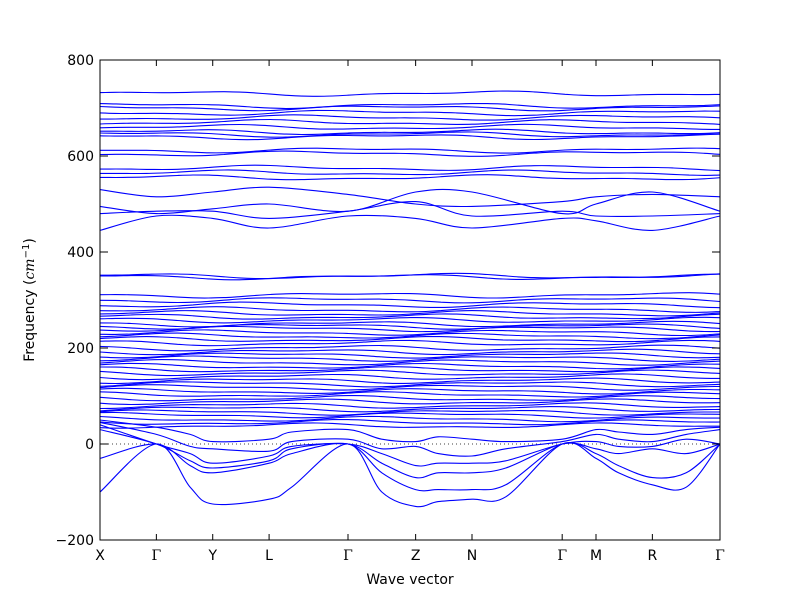  I want to click on x-tick-label: N, so click(472, 556).